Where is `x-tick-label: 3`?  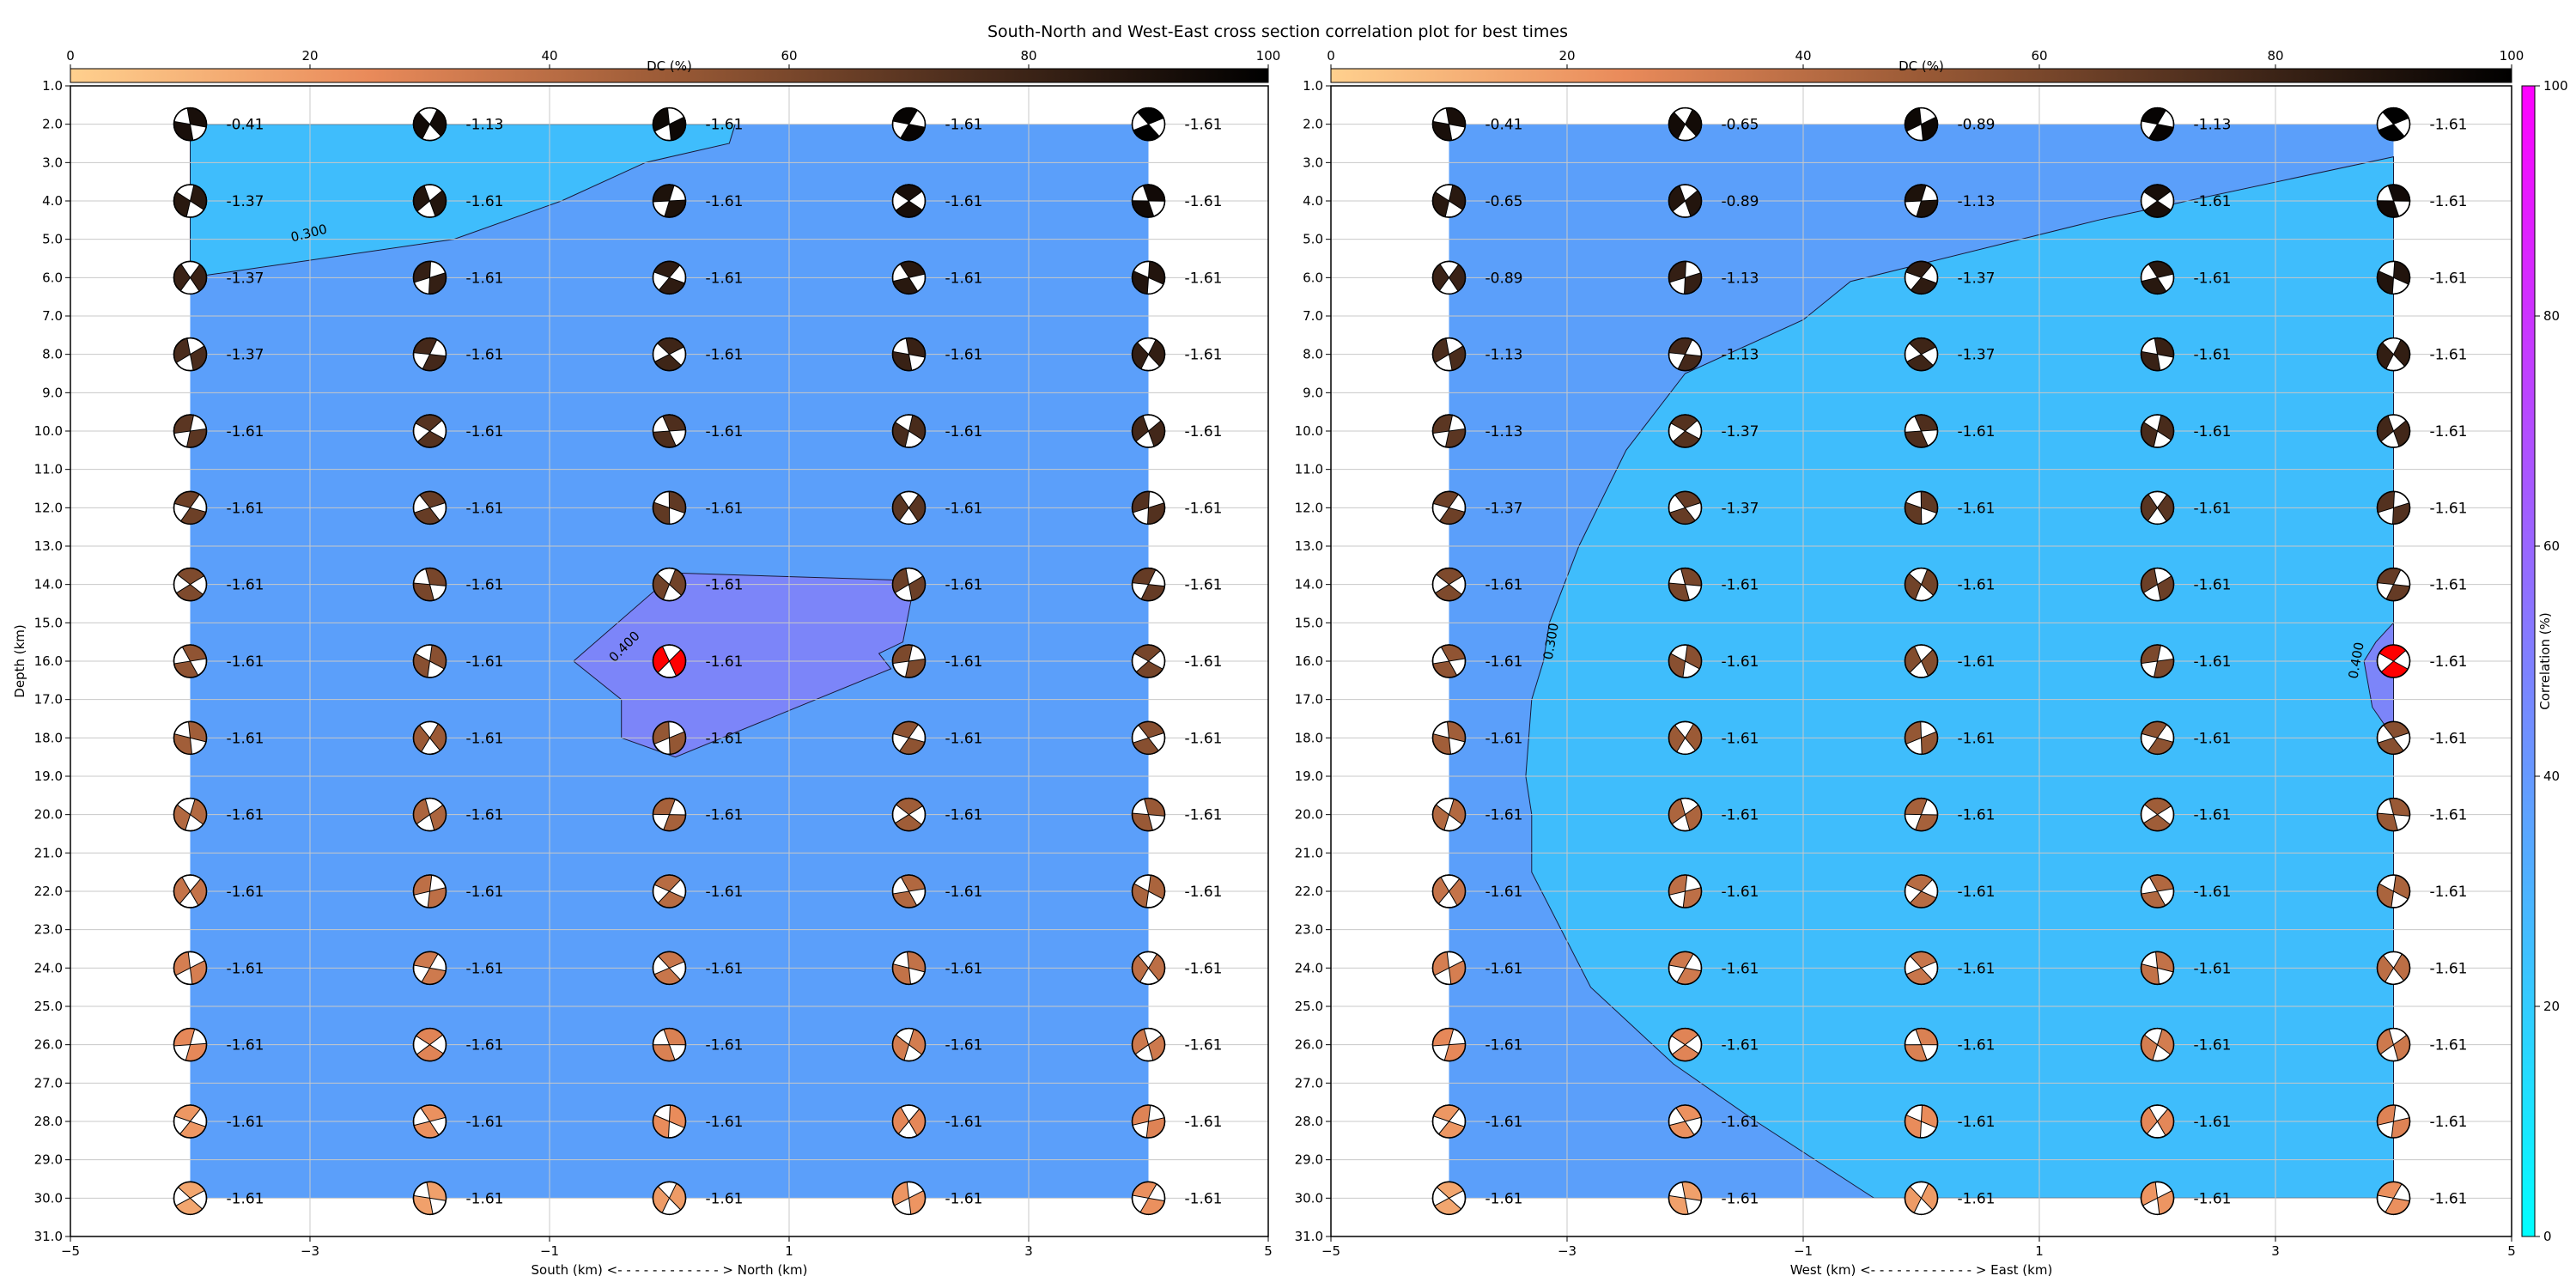
x-tick-label: 3 is located at coordinates (1028, 1251).